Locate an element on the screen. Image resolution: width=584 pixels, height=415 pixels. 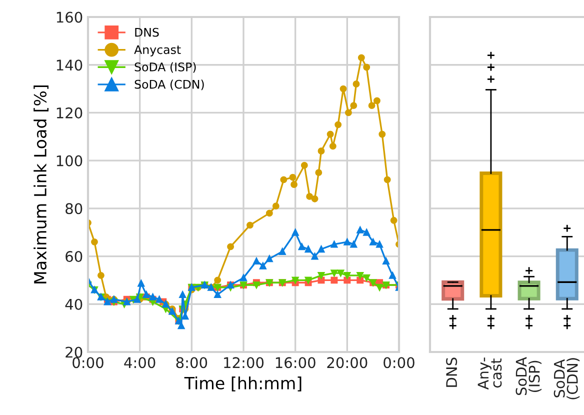
x-tick-label: 4:00 is located at coordinates (140, 362).